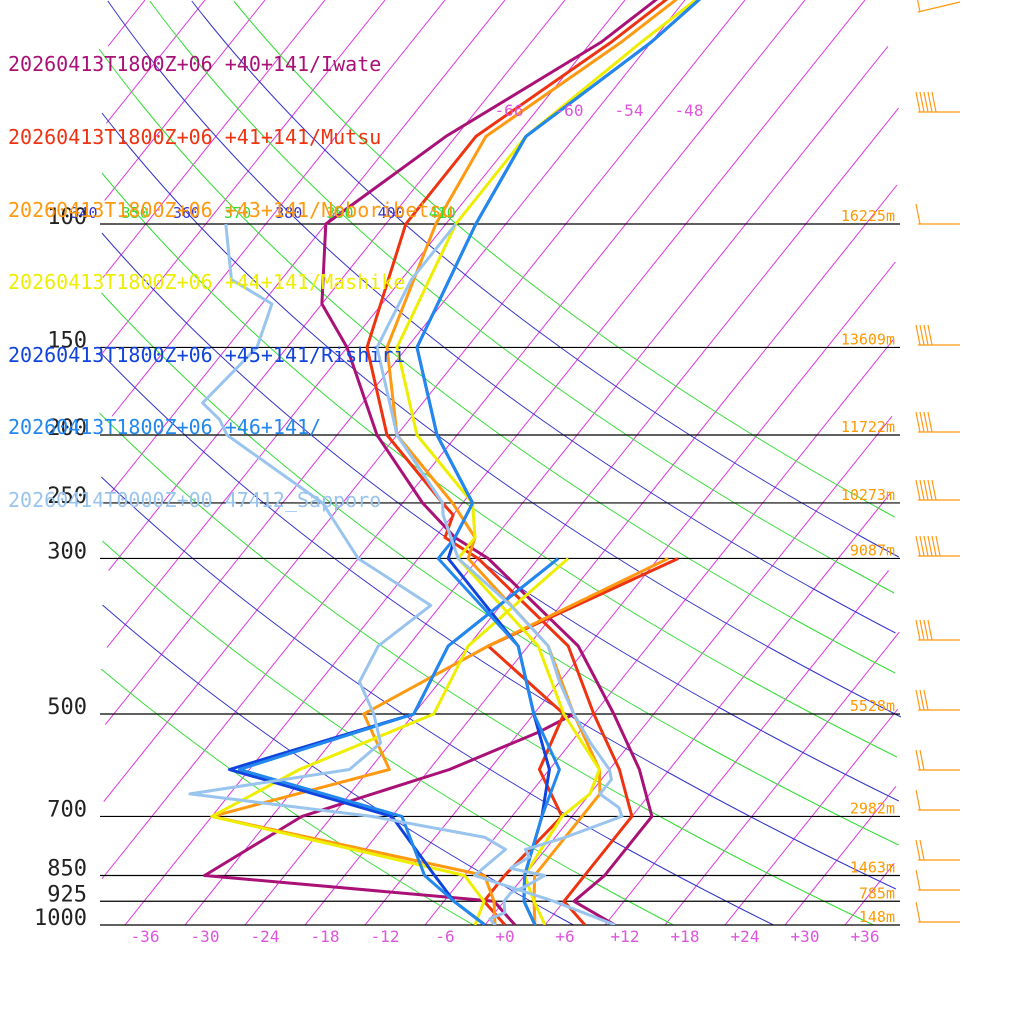 This screenshot has width=1024, height=1024. Describe the element at coordinates (288, 213) in the screenshot. I see `theta-label: 380` at that location.